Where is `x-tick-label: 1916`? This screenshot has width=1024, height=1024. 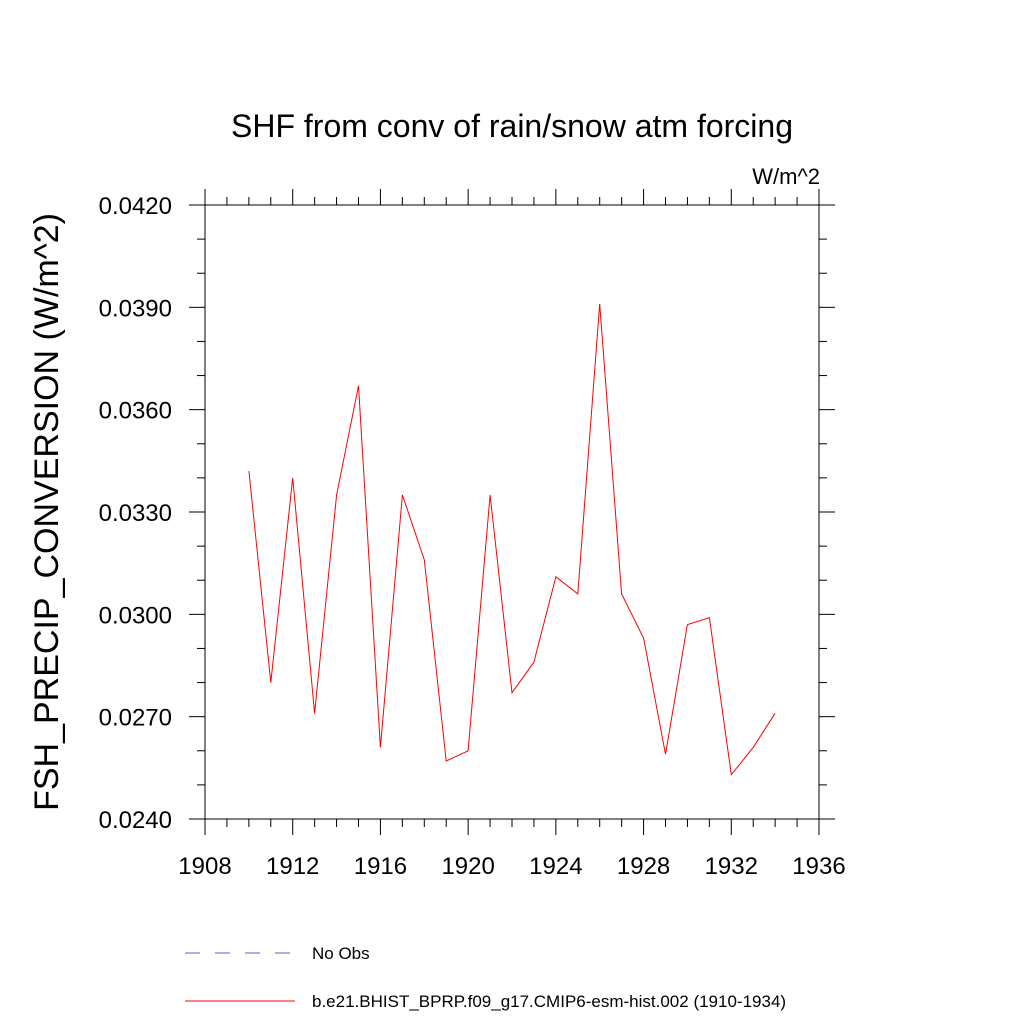 x-tick-label: 1916 is located at coordinates (380, 866).